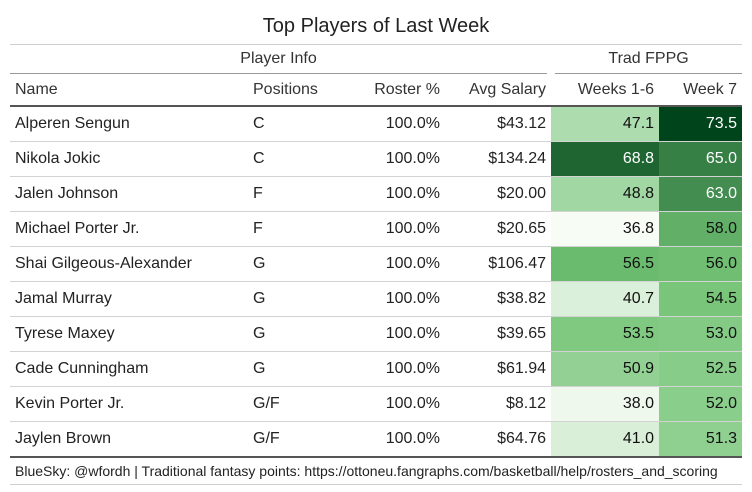 The width and height of the screenshot is (752, 492). I want to click on table-row: Tyrese Maxey G 100.0% $39.65 53.5 53.0, so click(376, 334).